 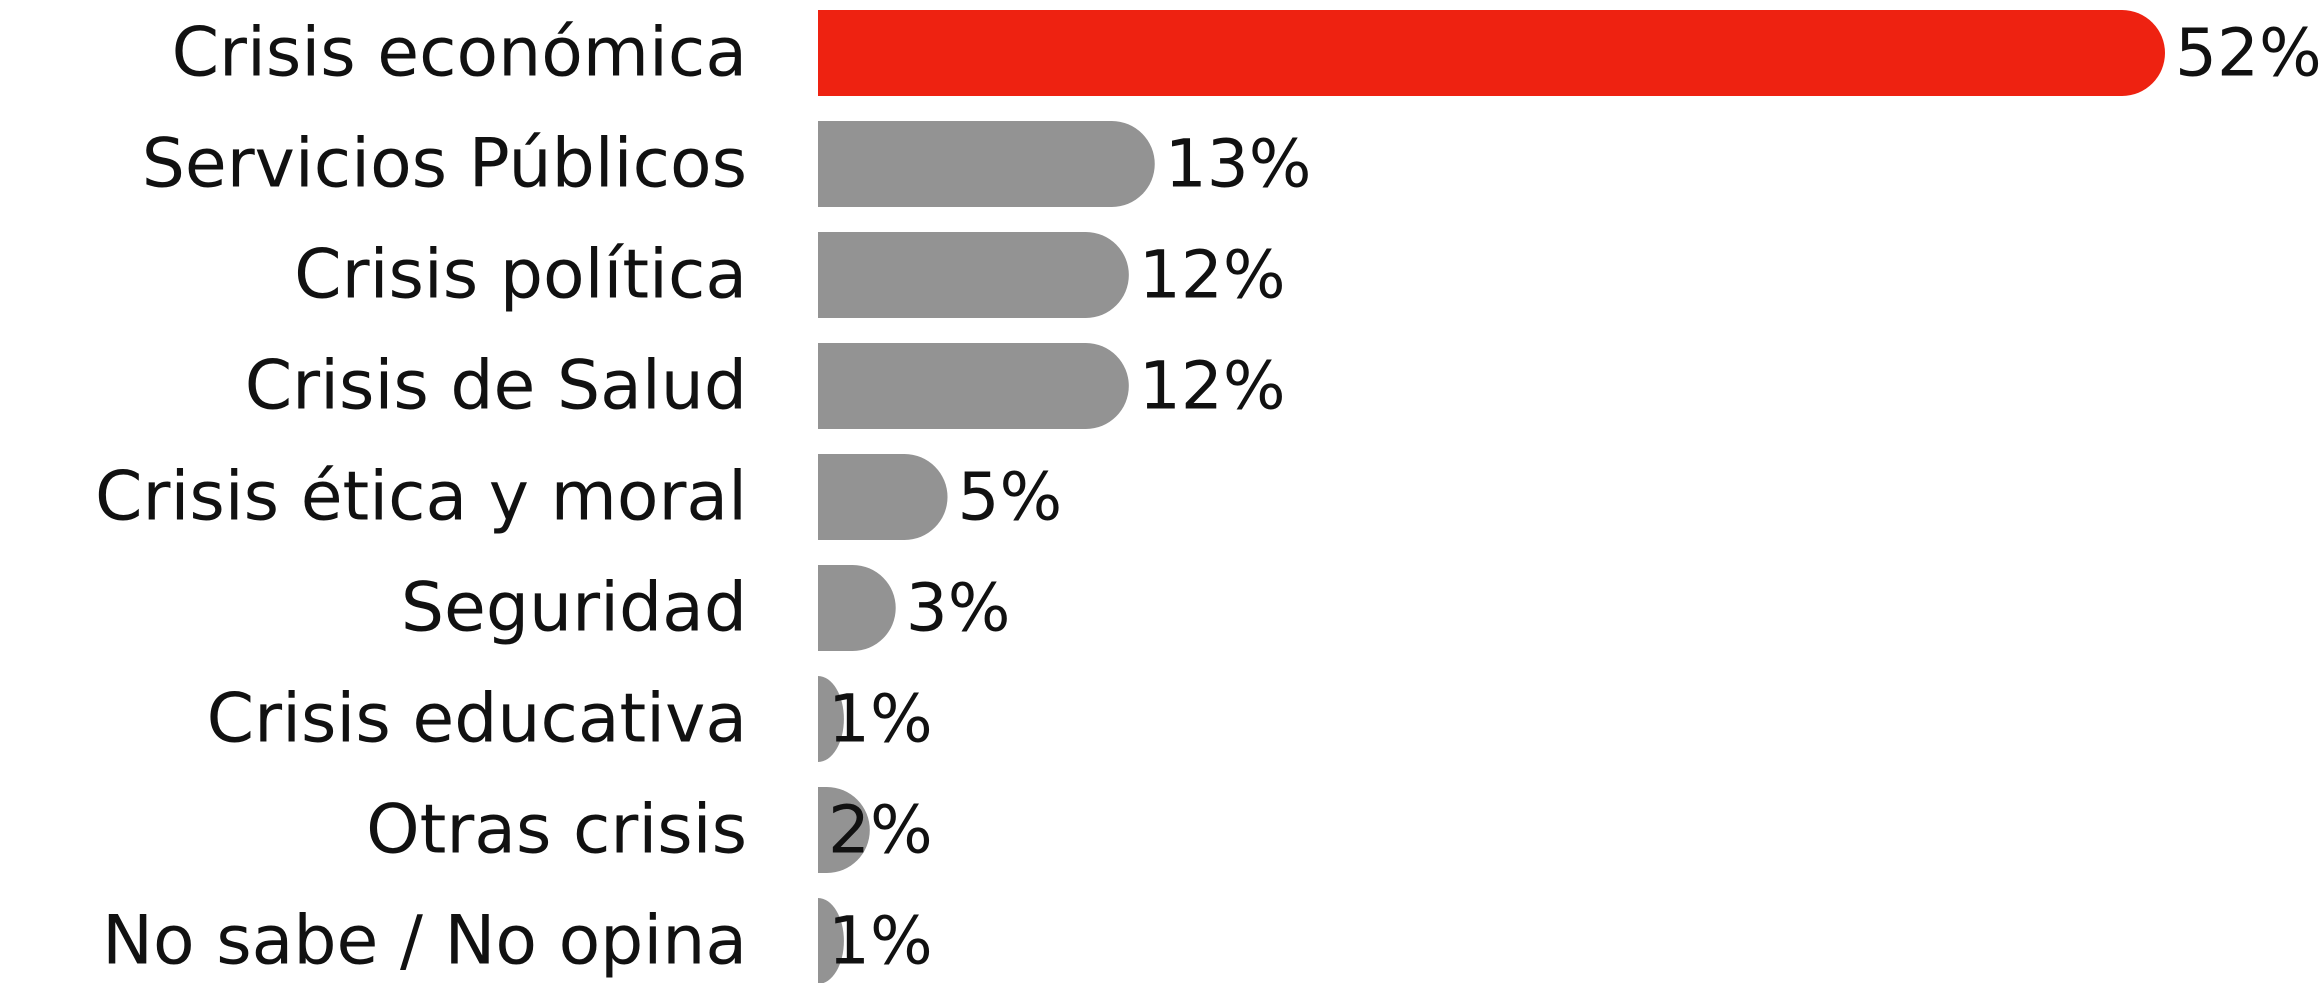 I want to click on value-label: 52%, so click(x=2247, y=53).